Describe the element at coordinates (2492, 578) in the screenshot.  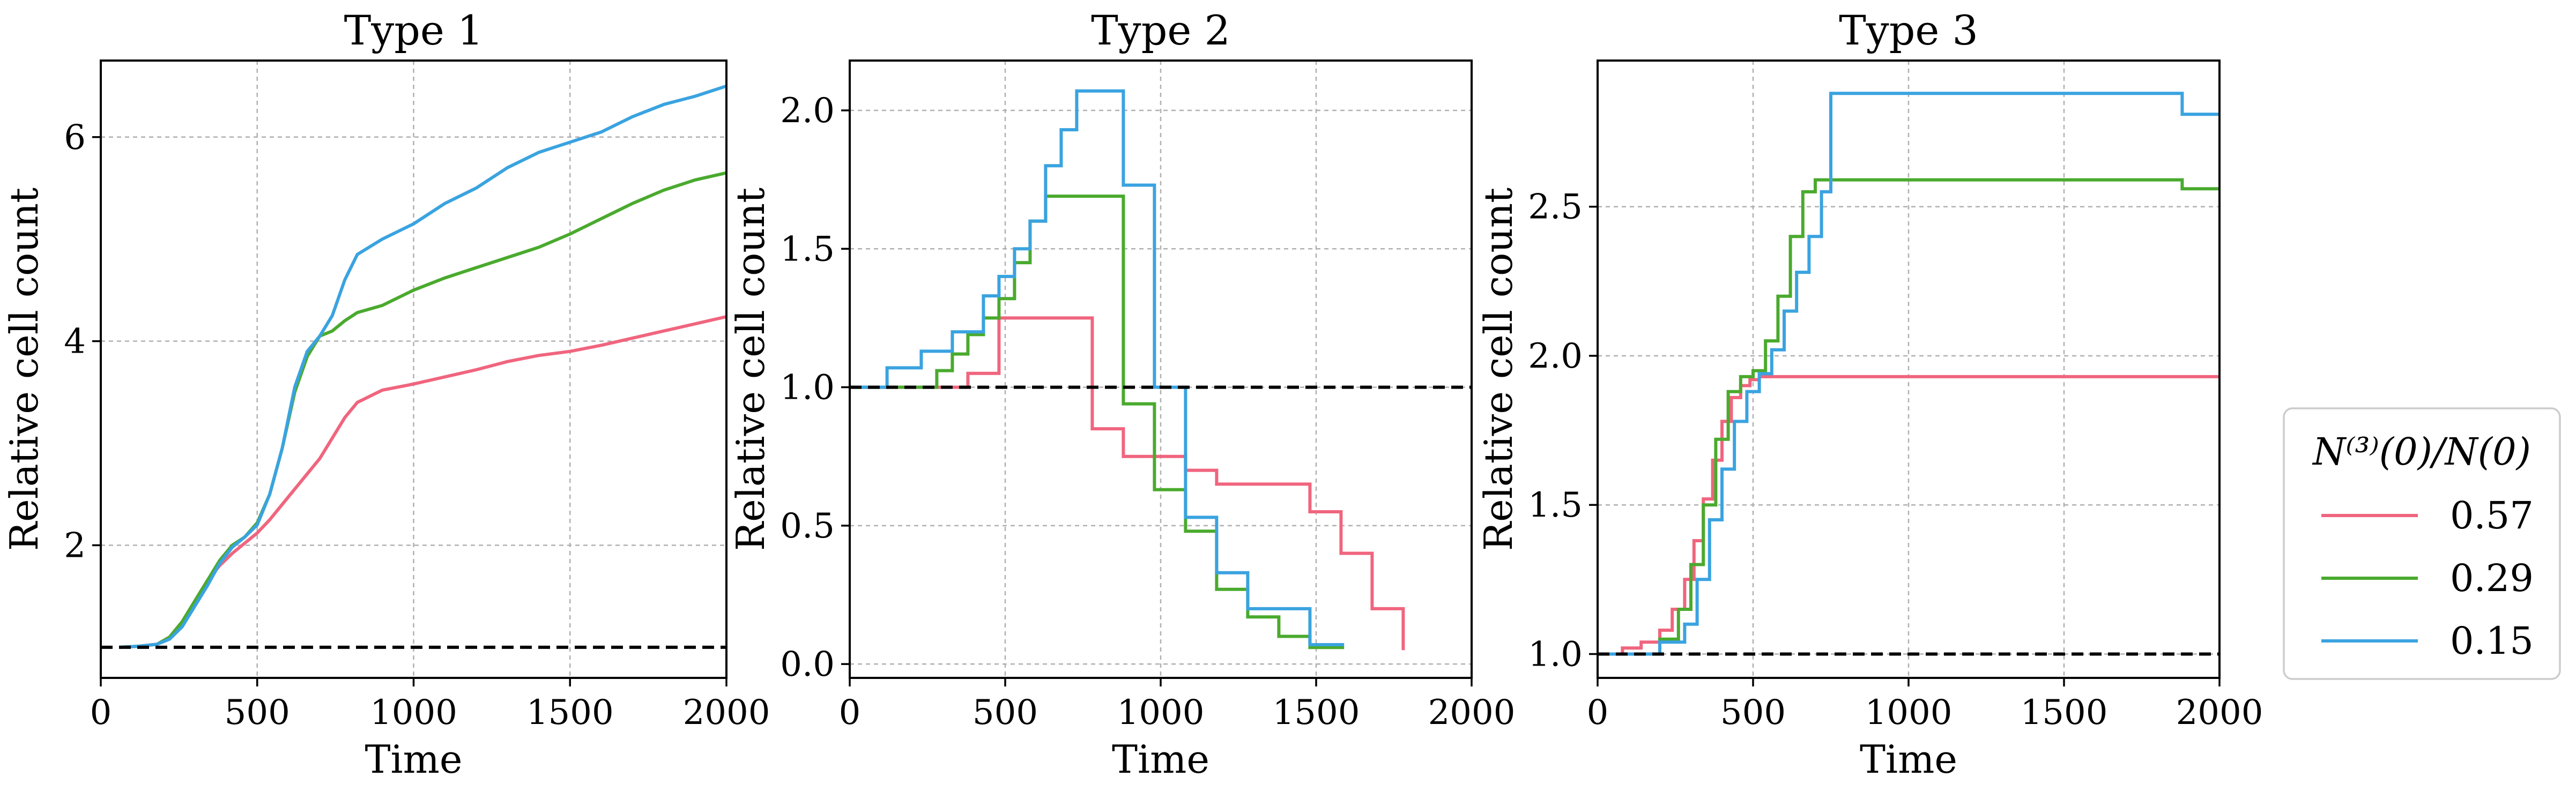
I see `legend-label-0-29: 0.29` at that location.